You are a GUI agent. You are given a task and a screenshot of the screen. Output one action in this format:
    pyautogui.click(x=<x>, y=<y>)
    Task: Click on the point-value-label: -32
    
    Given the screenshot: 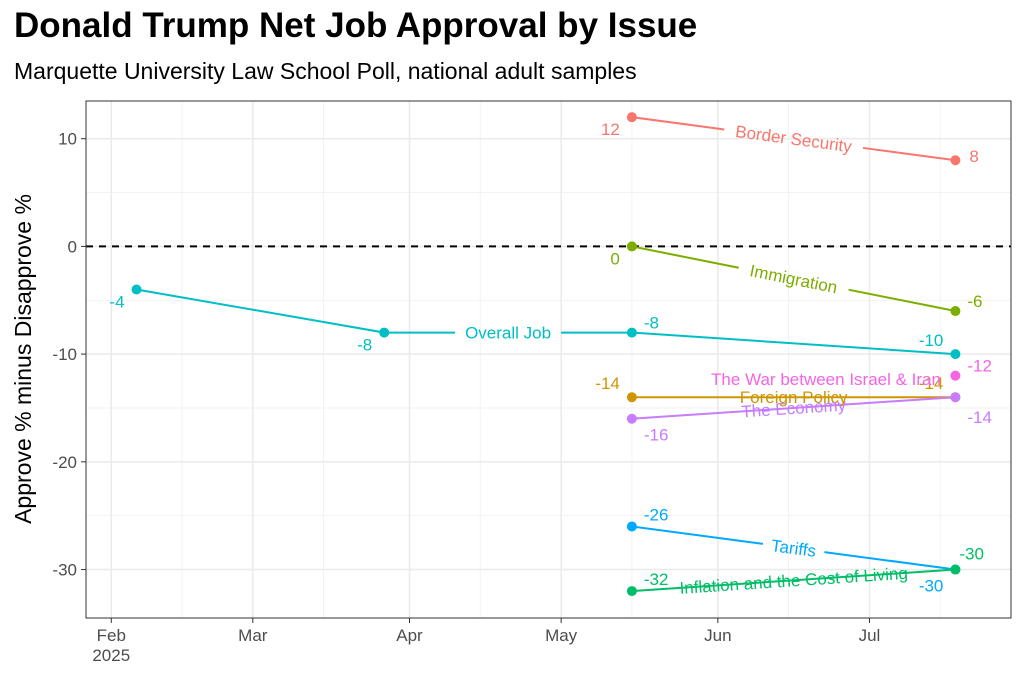 What is the action you would take?
    pyautogui.click(x=656, y=579)
    